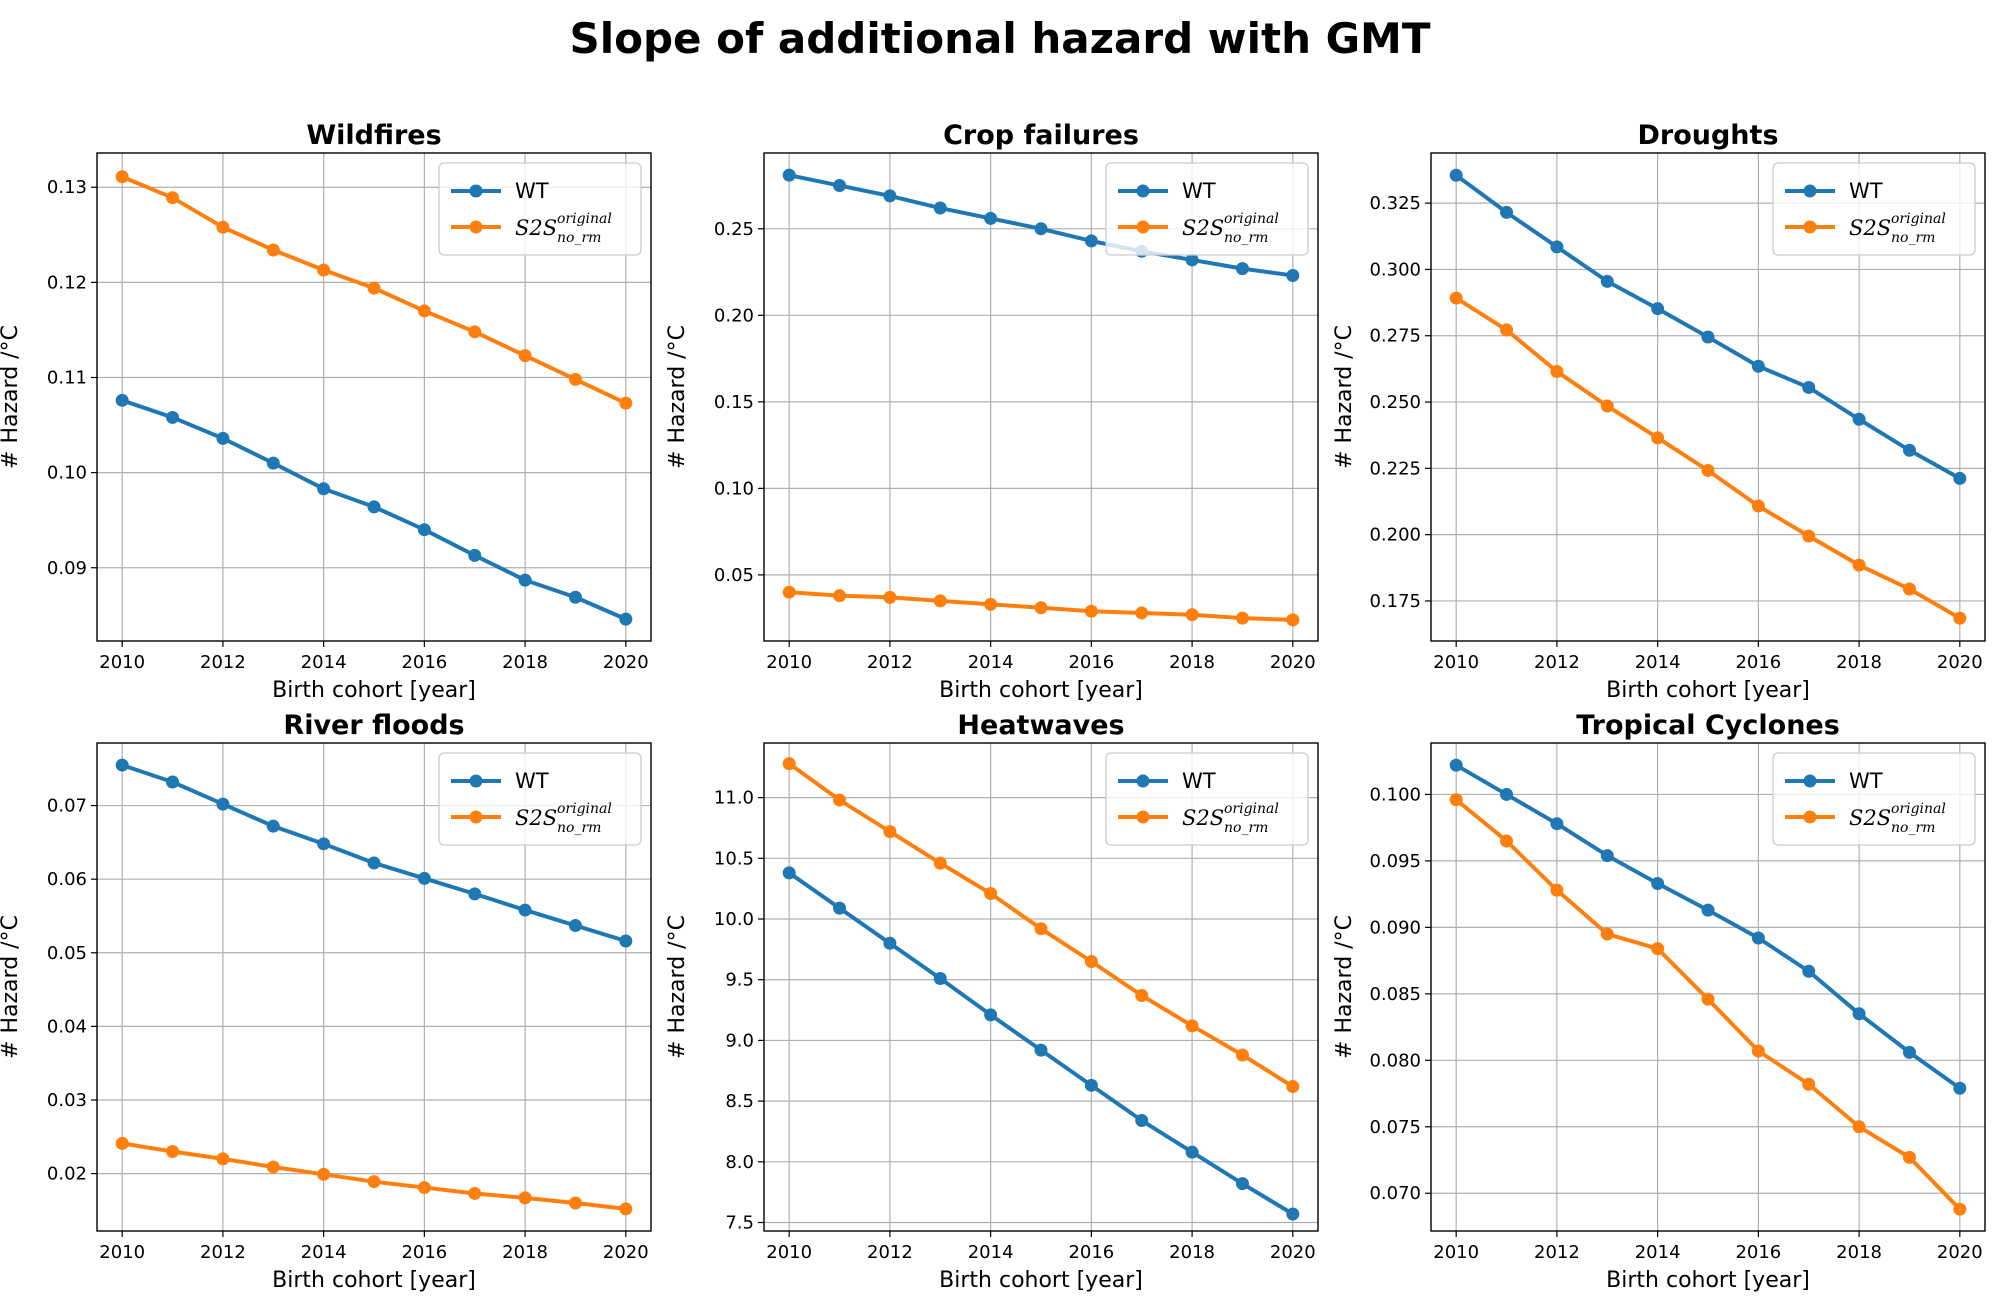  Describe the element at coordinates (67, 282) in the screenshot. I see `y-tick-label: 0.12` at that location.